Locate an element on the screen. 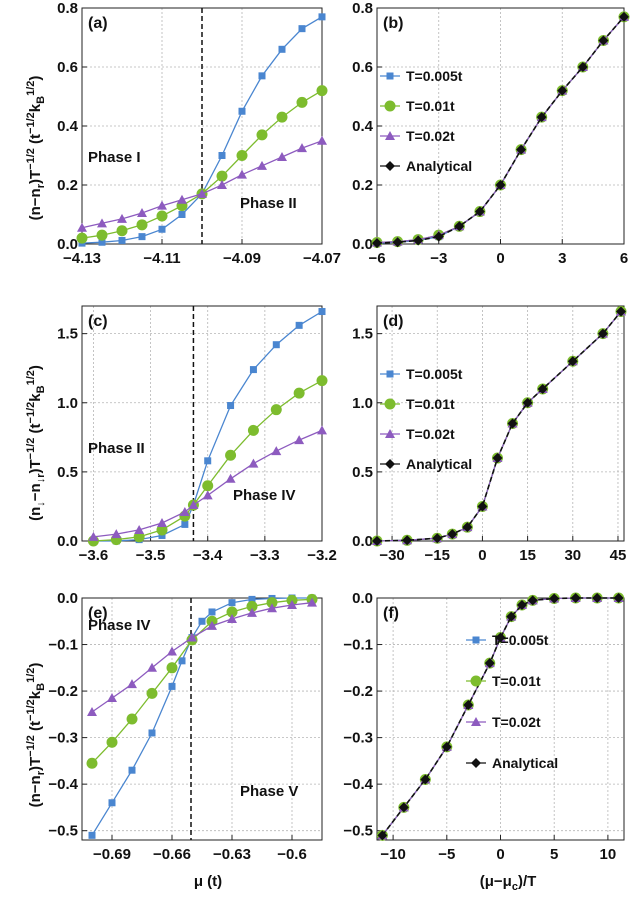  x-tick-label: −0.63 is located at coordinates (232, 854).